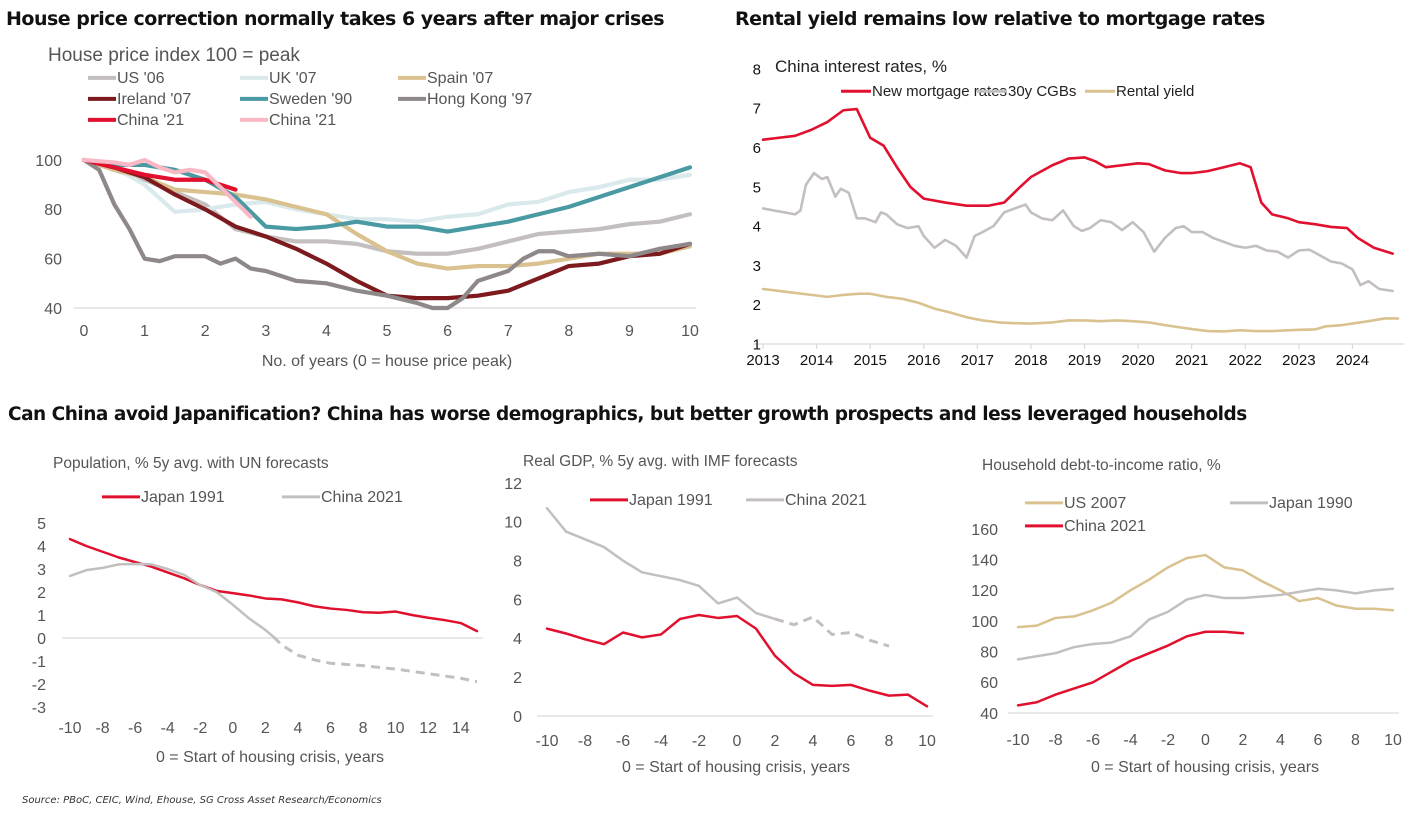 This screenshot has height=814, width=1422. What do you see at coordinates (623, 741) in the screenshot?
I see `x-tick-label: -6` at bounding box center [623, 741].